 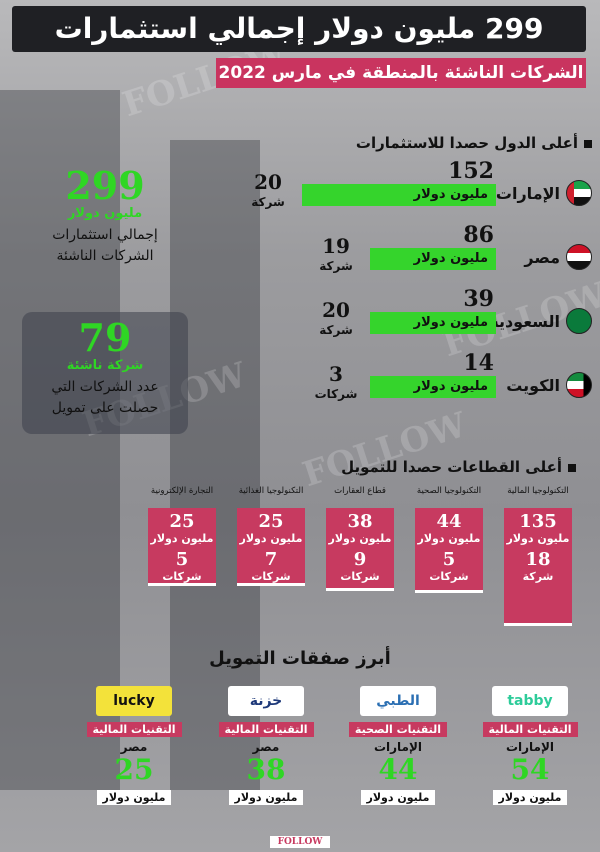 What do you see at coordinates (458, 467) in the screenshot?
I see `sectors-section-title: أعلى القطاعات حصدا للتمويل` at bounding box center [458, 467].